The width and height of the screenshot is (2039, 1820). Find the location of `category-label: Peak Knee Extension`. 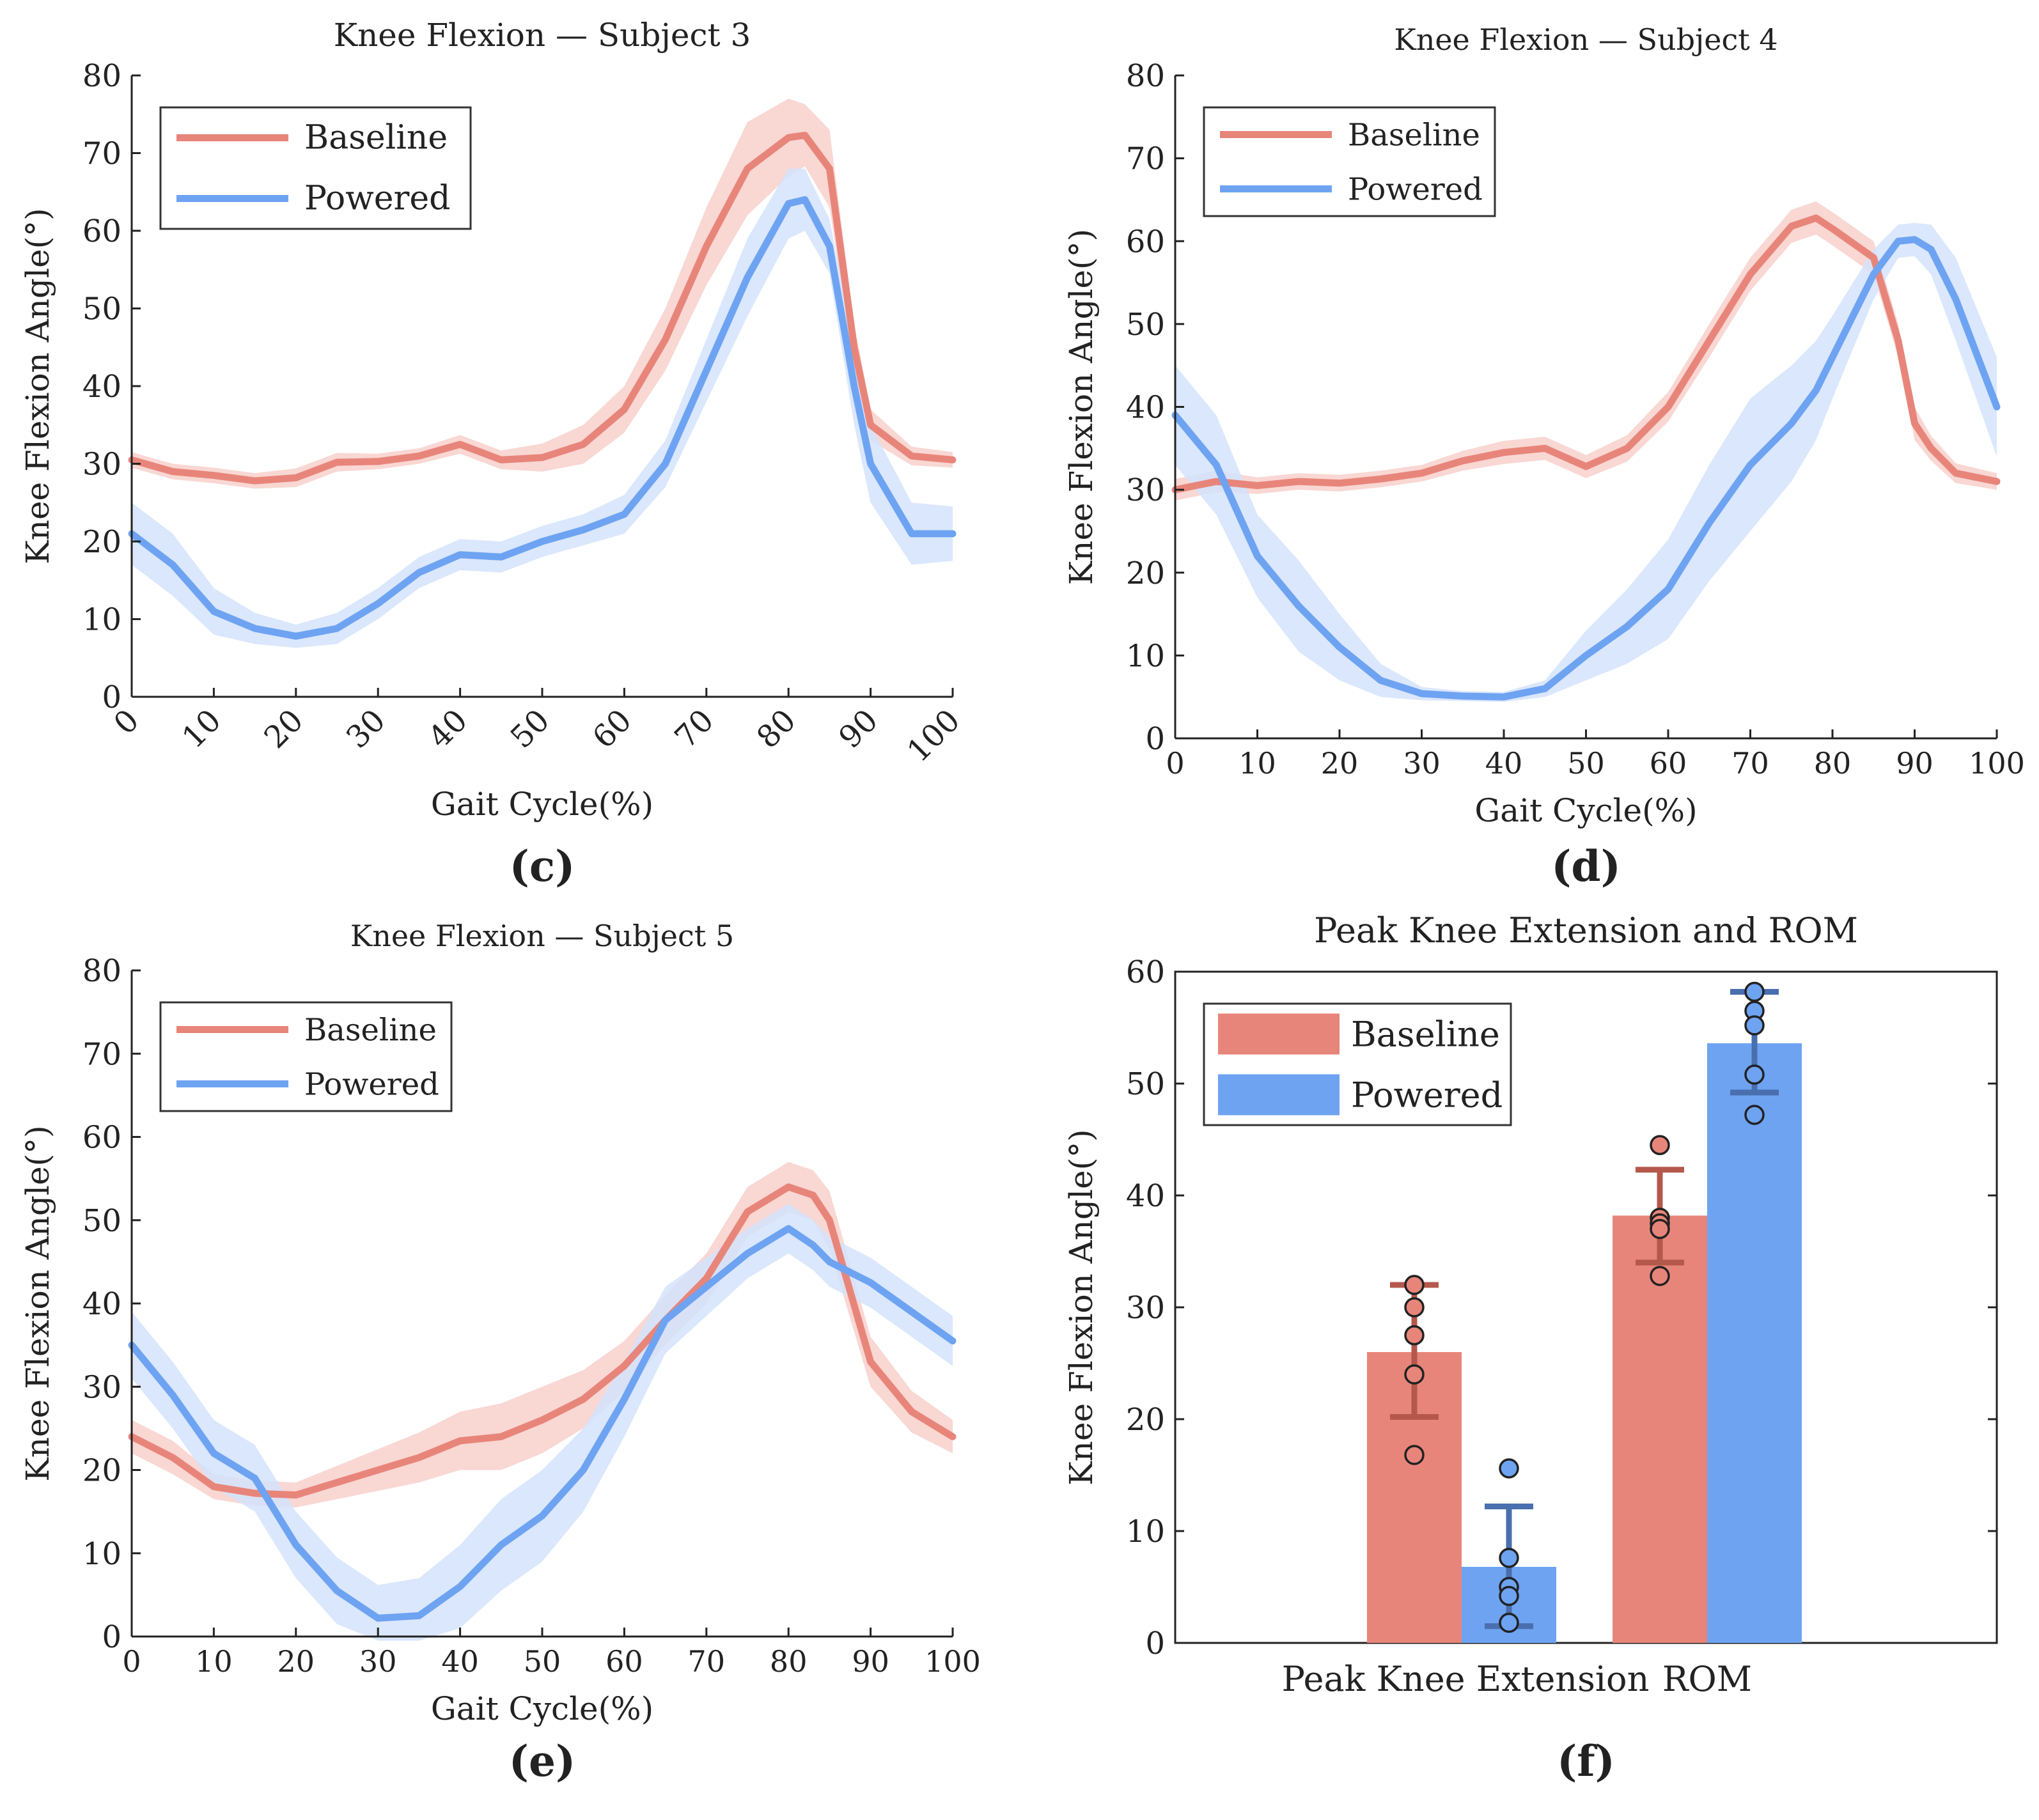

category-label: Peak Knee Extension is located at coordinates (1466, 1679).